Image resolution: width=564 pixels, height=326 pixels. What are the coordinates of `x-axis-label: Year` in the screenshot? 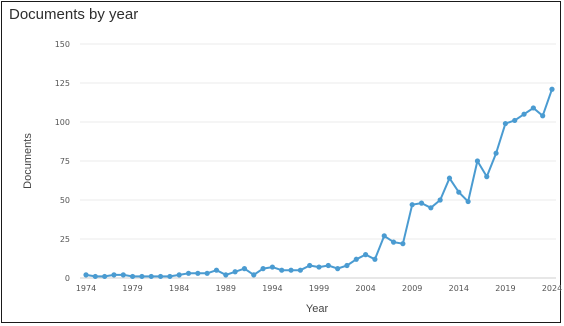 It's located at (317, 309).